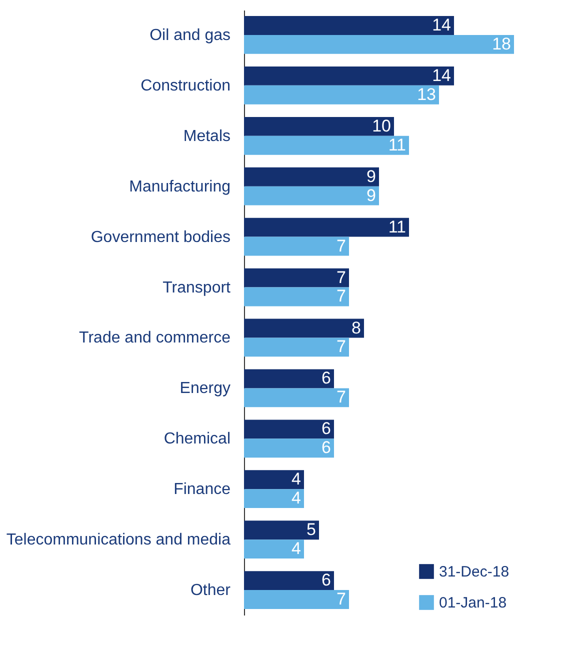 Image resolution: width=585 pixels, height=646 pixels. What do you see at coordinates (474, 572) in the screenshot?
I see `legend-label: 31-Dec-18` at bounding box center [474, 572].